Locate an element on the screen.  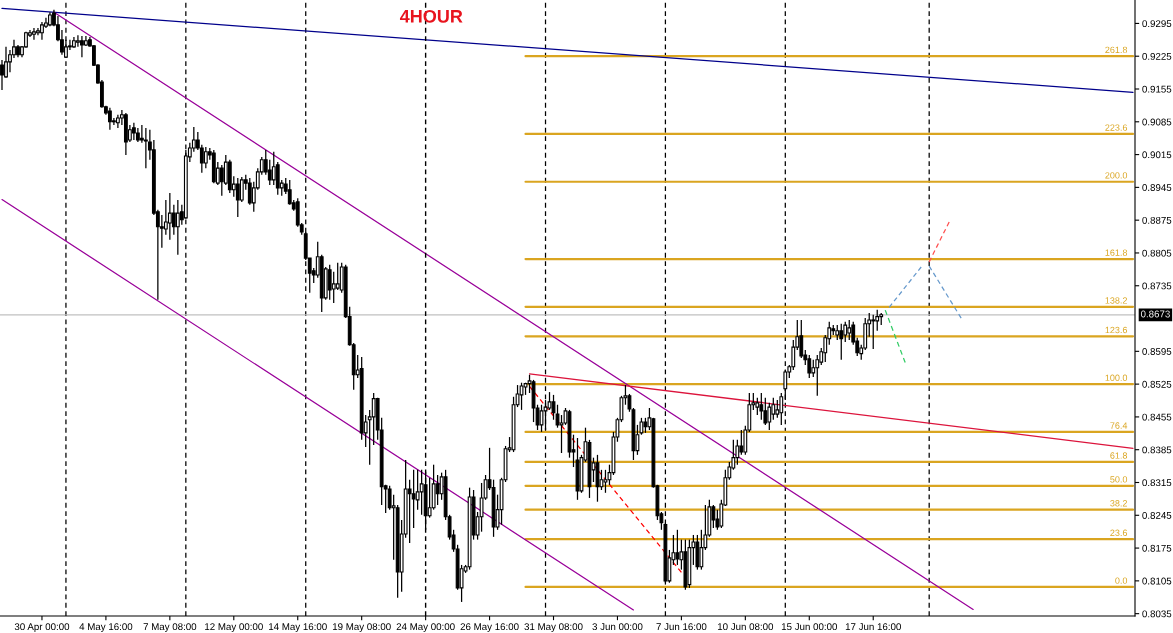
x-tick-label: 3 Jun 00:00 is located at coordinates (617, 627).